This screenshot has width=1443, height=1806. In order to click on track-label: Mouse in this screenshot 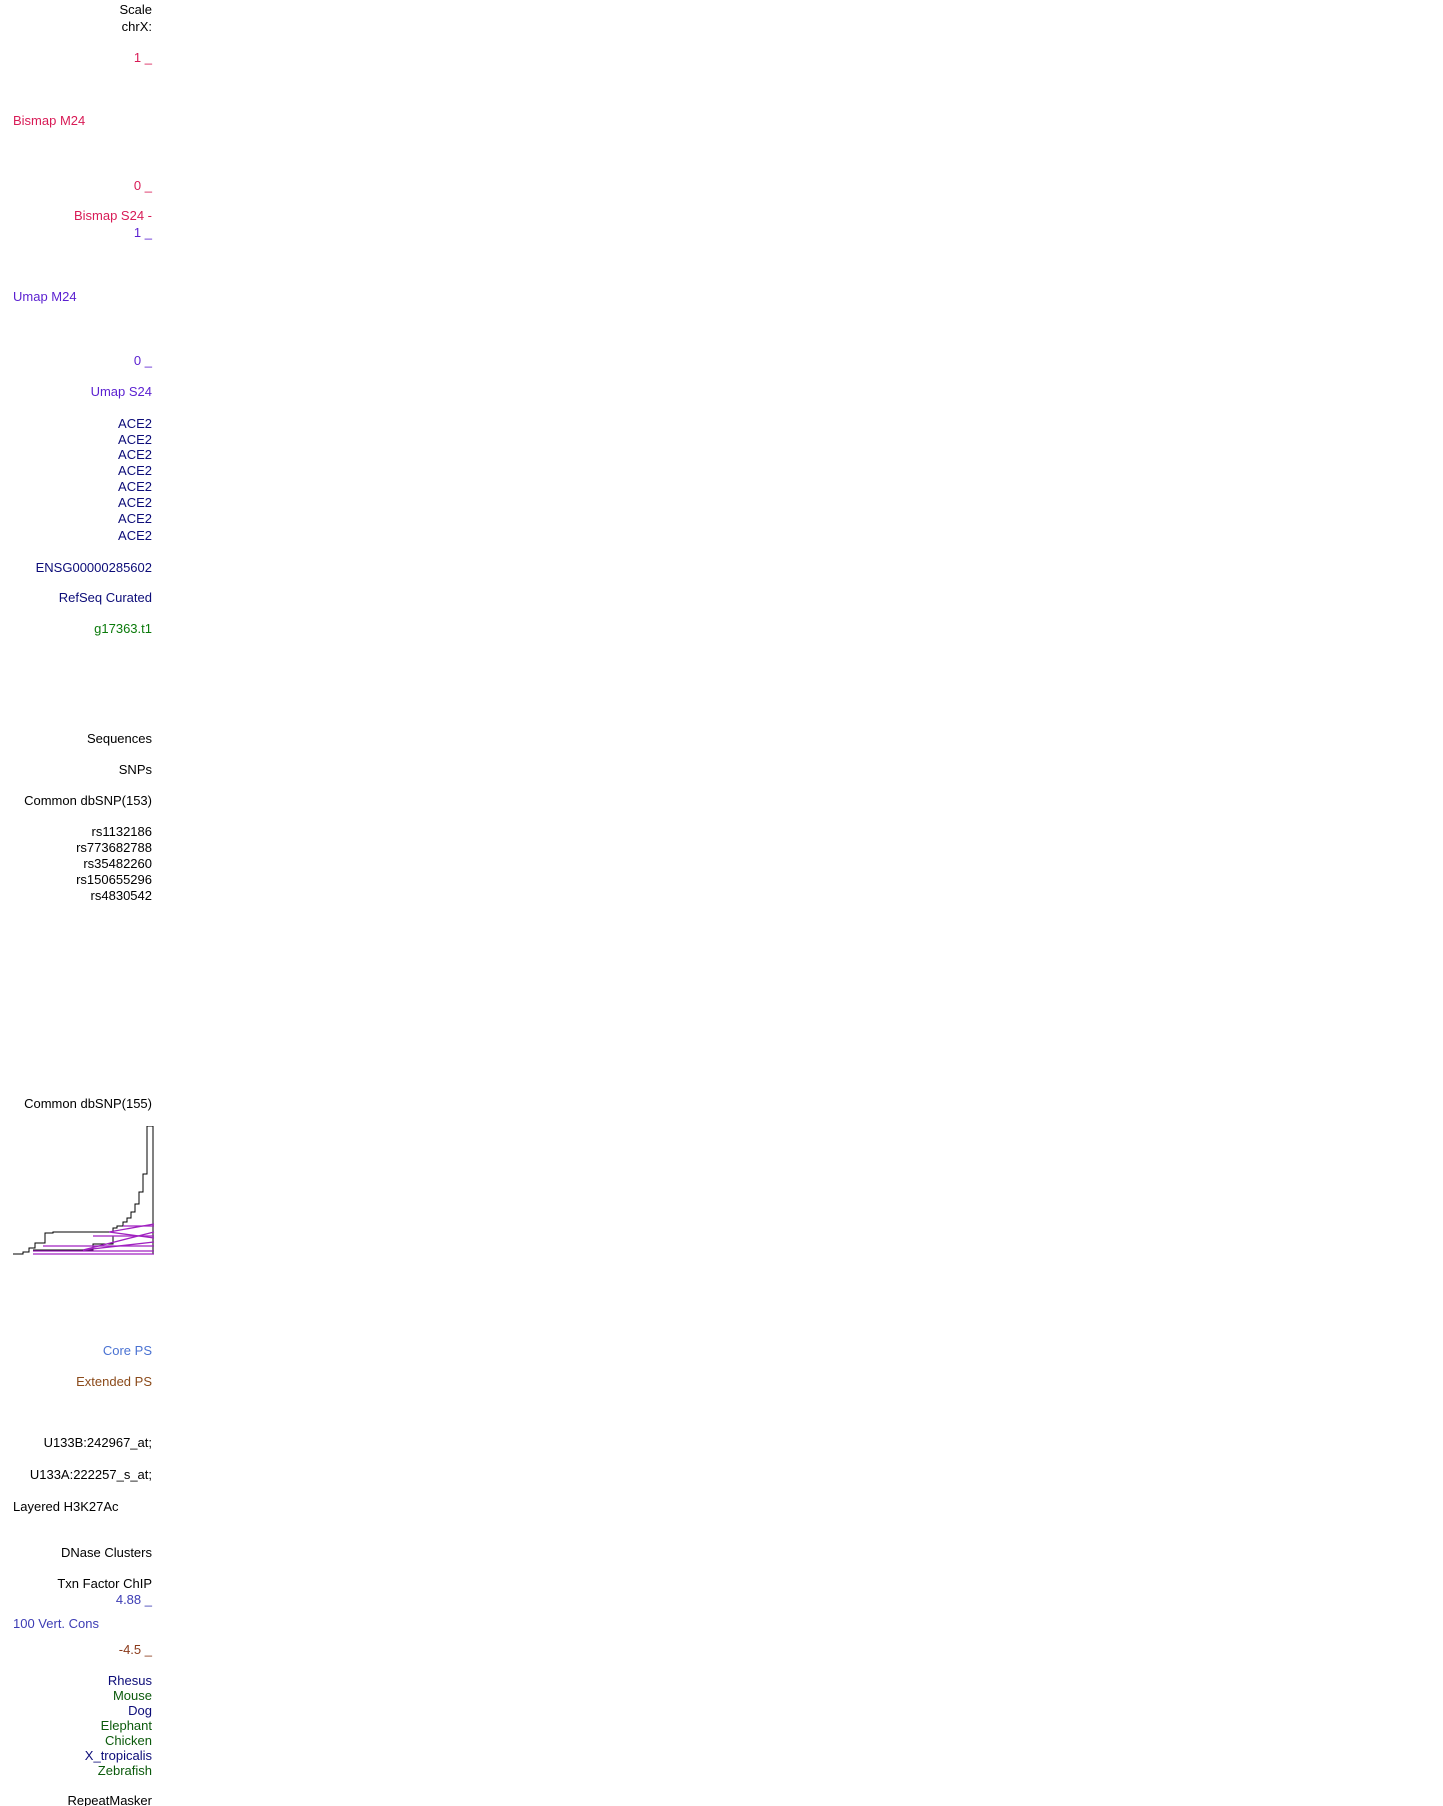, I will do `click(132, 1695)`.